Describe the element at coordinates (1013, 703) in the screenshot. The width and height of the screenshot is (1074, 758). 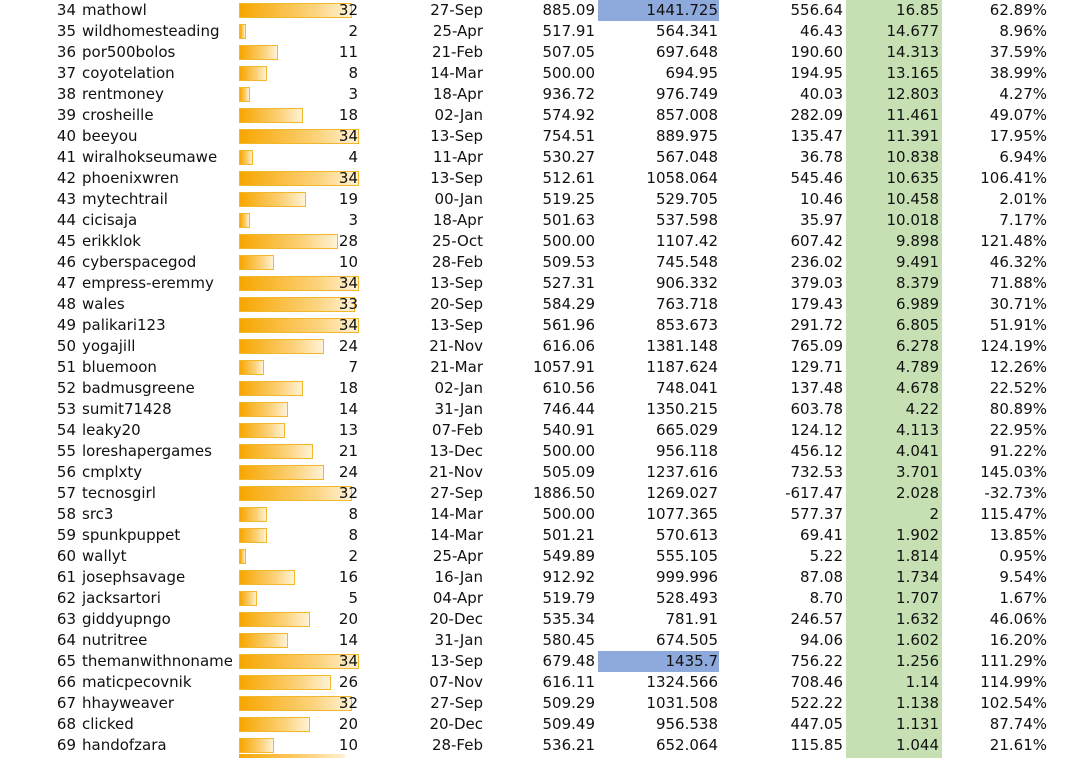
I see `percent-cell: 102.54%` at that location.